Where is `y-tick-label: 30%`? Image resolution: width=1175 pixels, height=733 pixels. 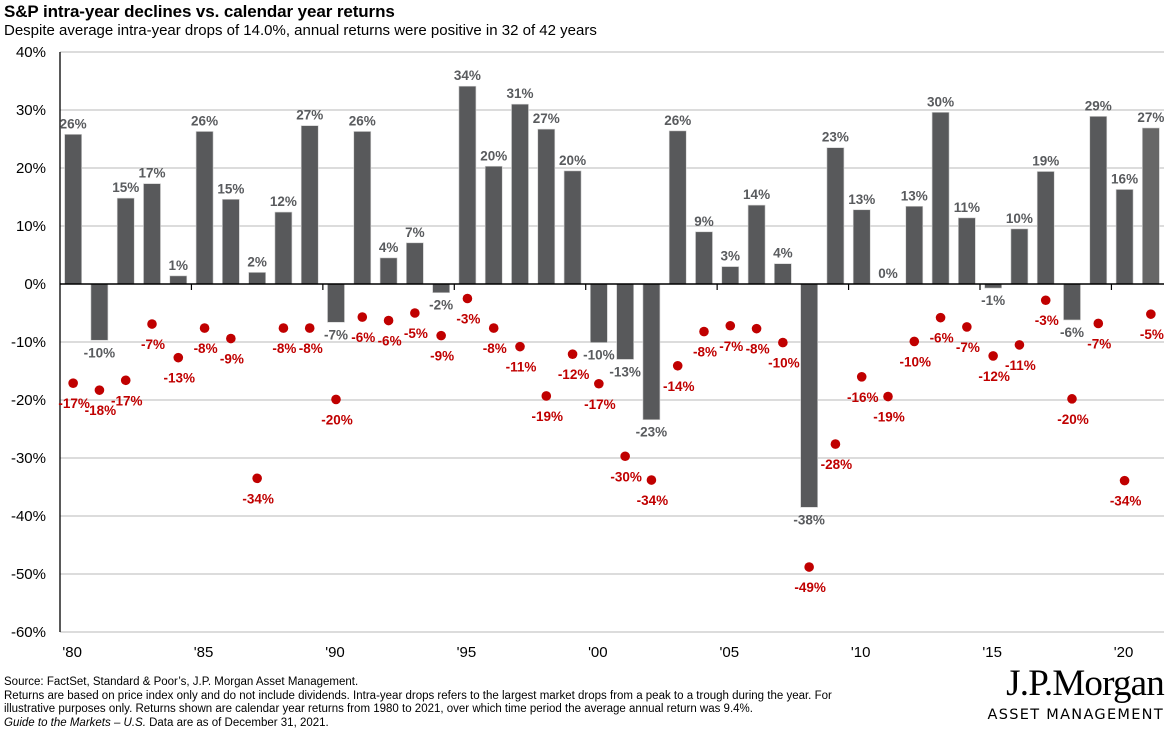 y-tick-label: 30% is located at coordinates (31, 110).